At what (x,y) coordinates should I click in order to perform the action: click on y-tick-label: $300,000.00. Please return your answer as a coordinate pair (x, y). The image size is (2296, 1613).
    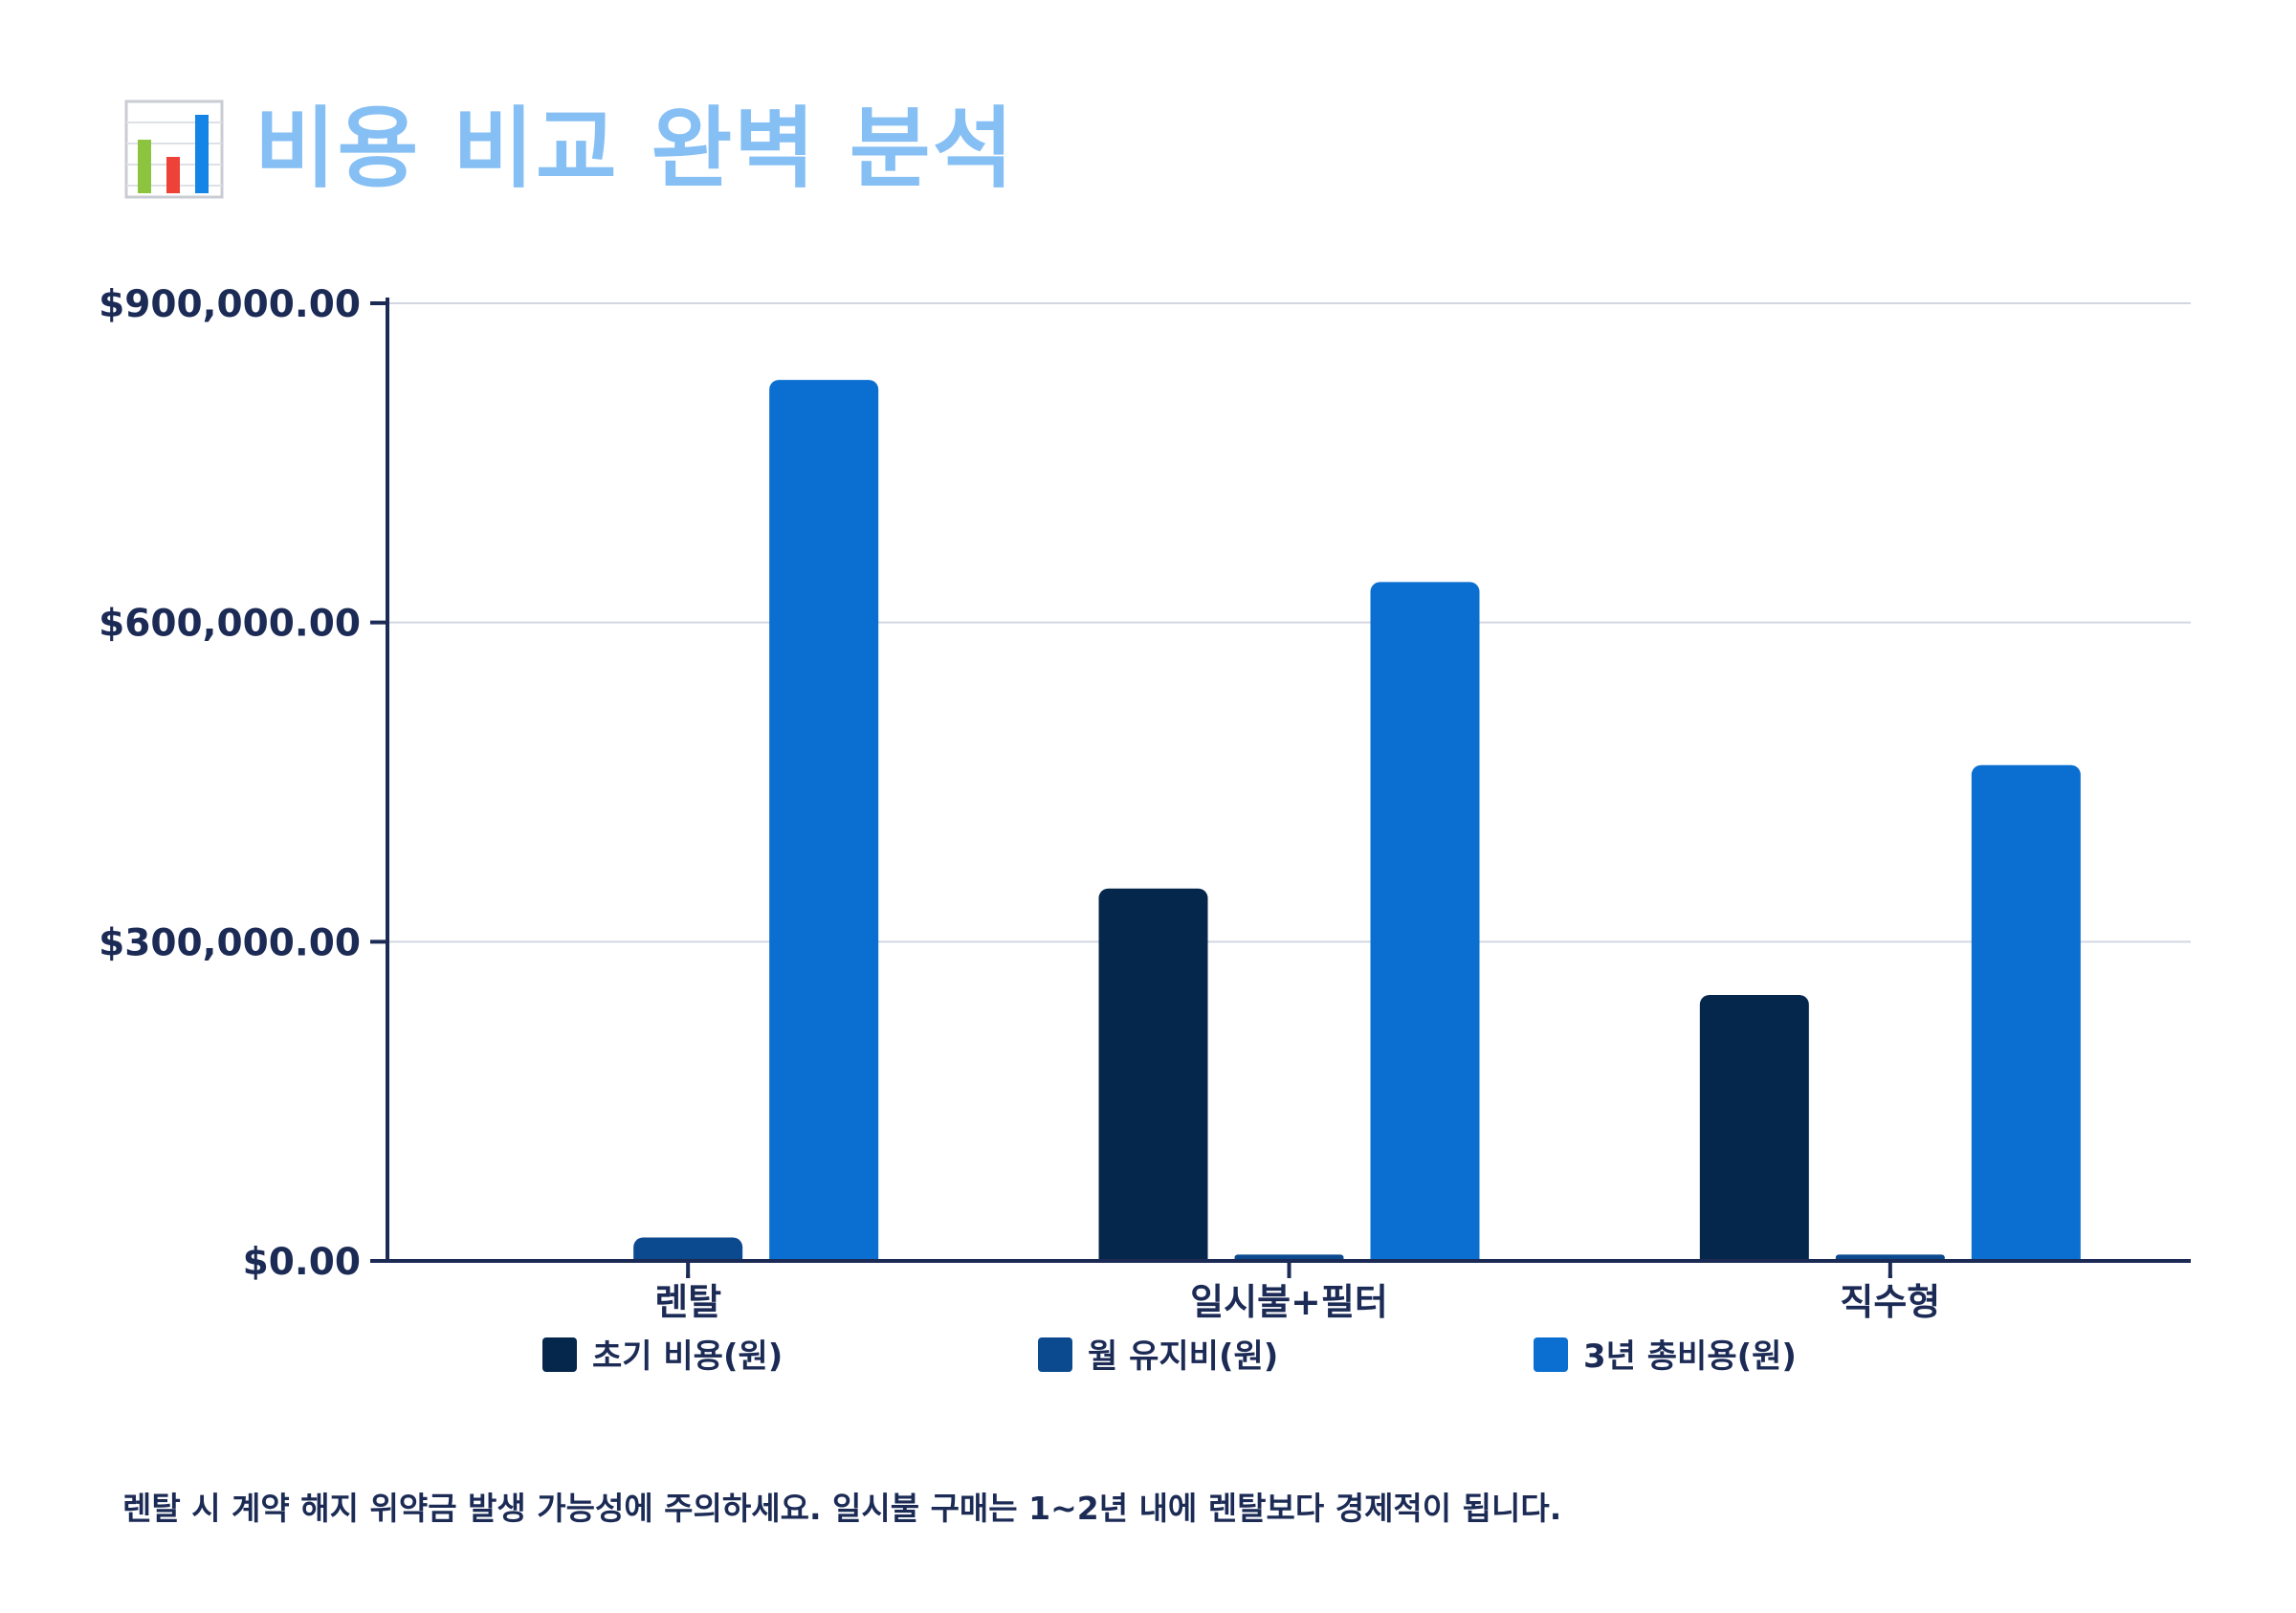
    Looking at the image, I should click on (230, 942).